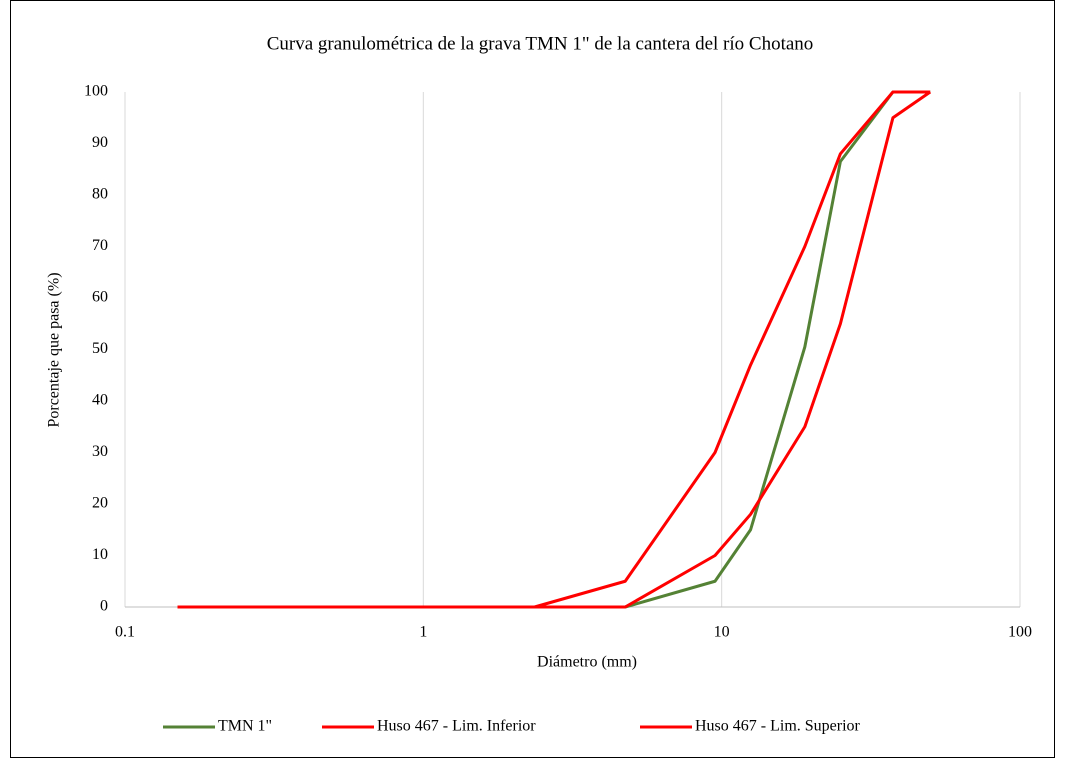 The image size is (1065, 758). I want to click on legend-label: TMN 1", so click(245, 726).